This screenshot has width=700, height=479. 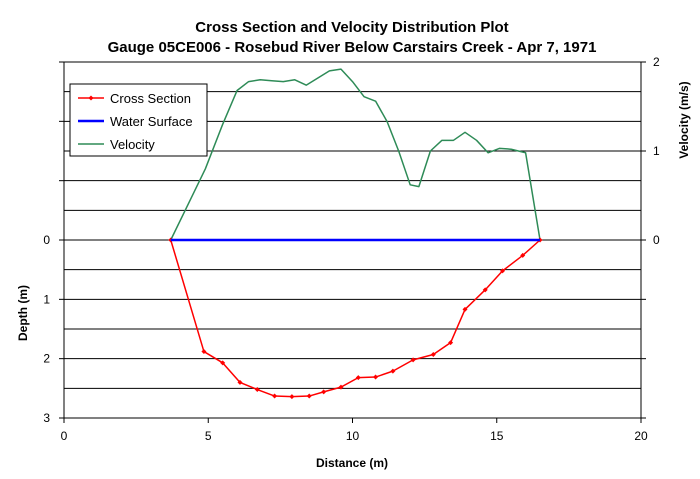 I want to click on depth-tick-label: 1, so click(x=46, y=299).